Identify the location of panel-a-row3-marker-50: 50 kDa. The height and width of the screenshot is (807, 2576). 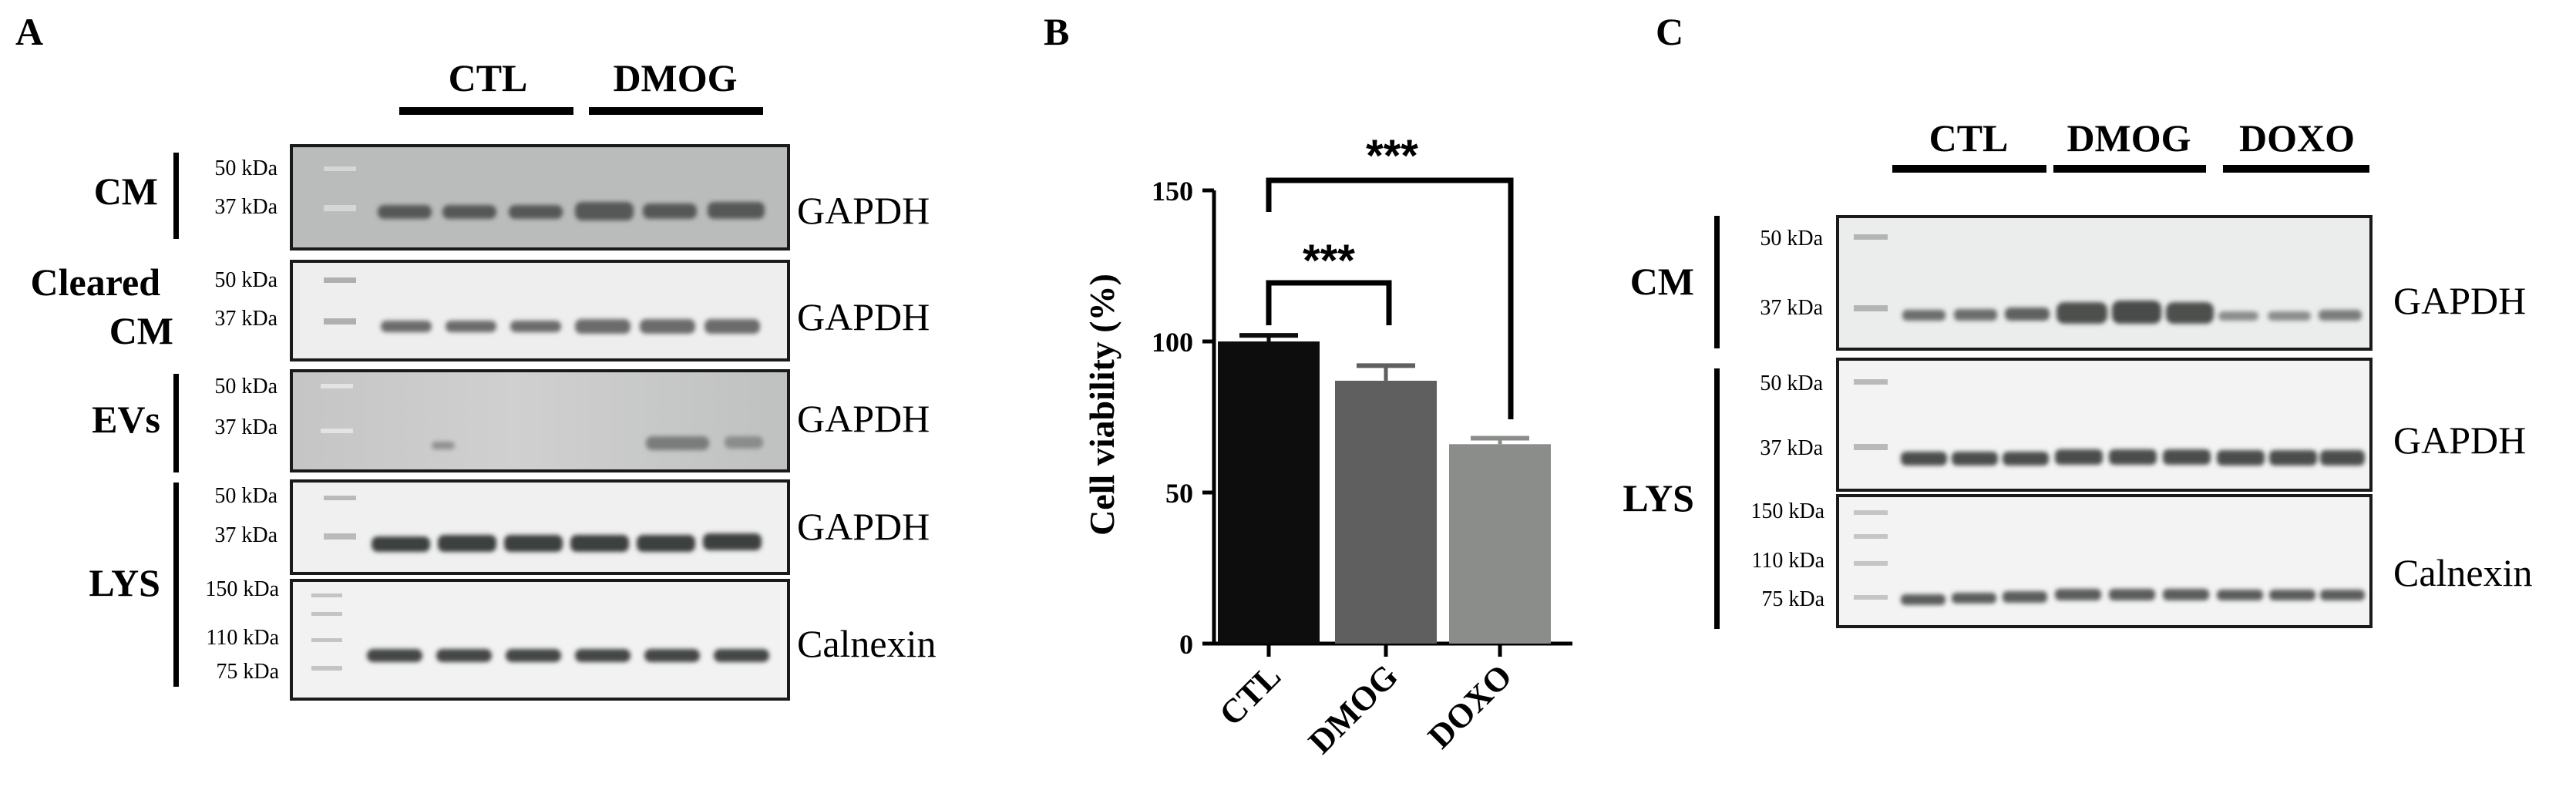
(245, 387).